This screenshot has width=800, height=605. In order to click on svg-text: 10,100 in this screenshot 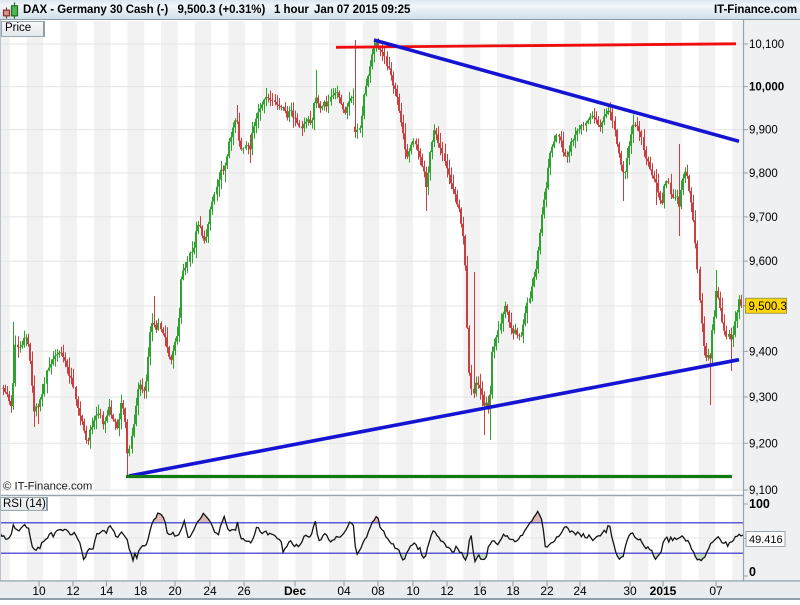, I will do `click(766, 45)`.